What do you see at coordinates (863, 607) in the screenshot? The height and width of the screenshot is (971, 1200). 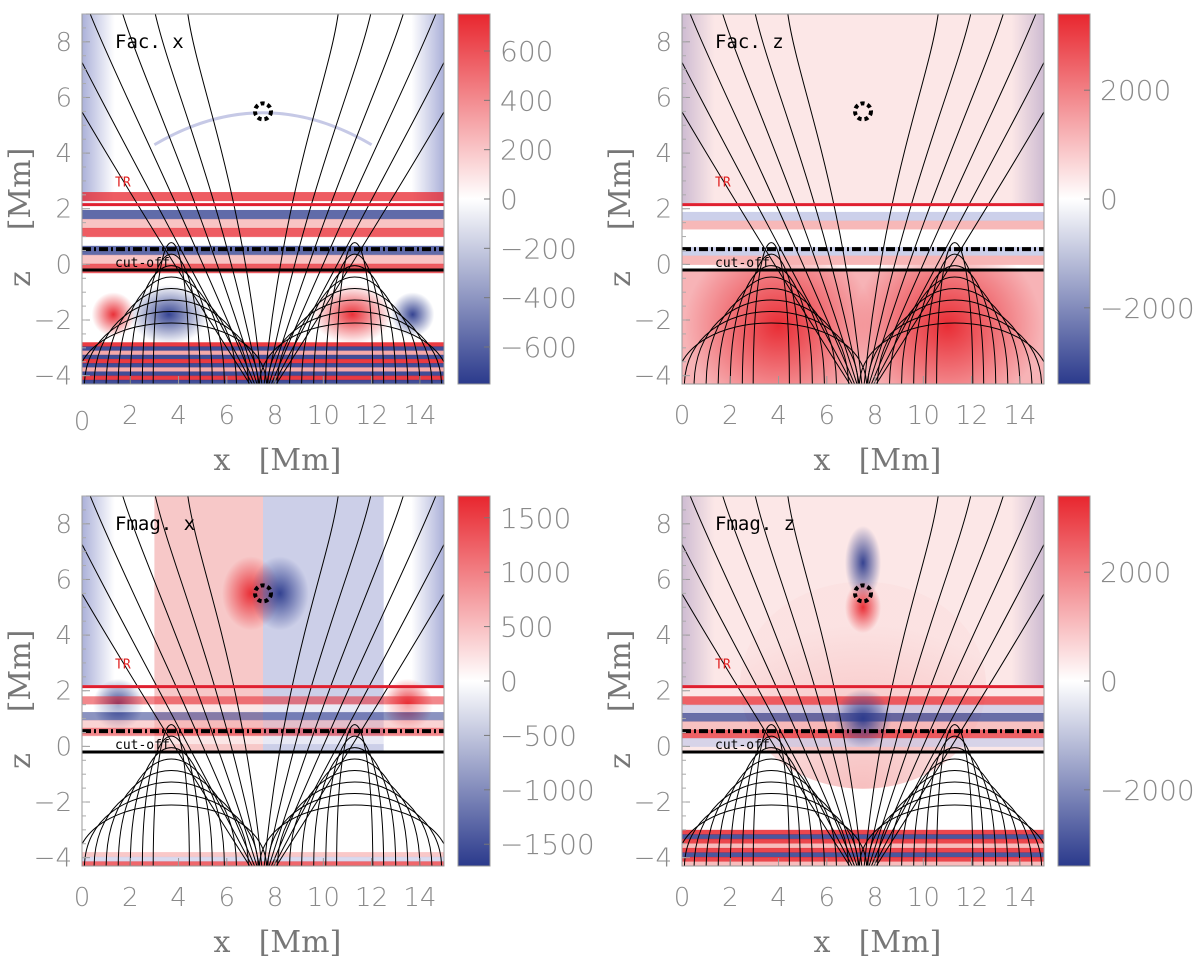 I see `field-blob` at bounding box center [863, 607].